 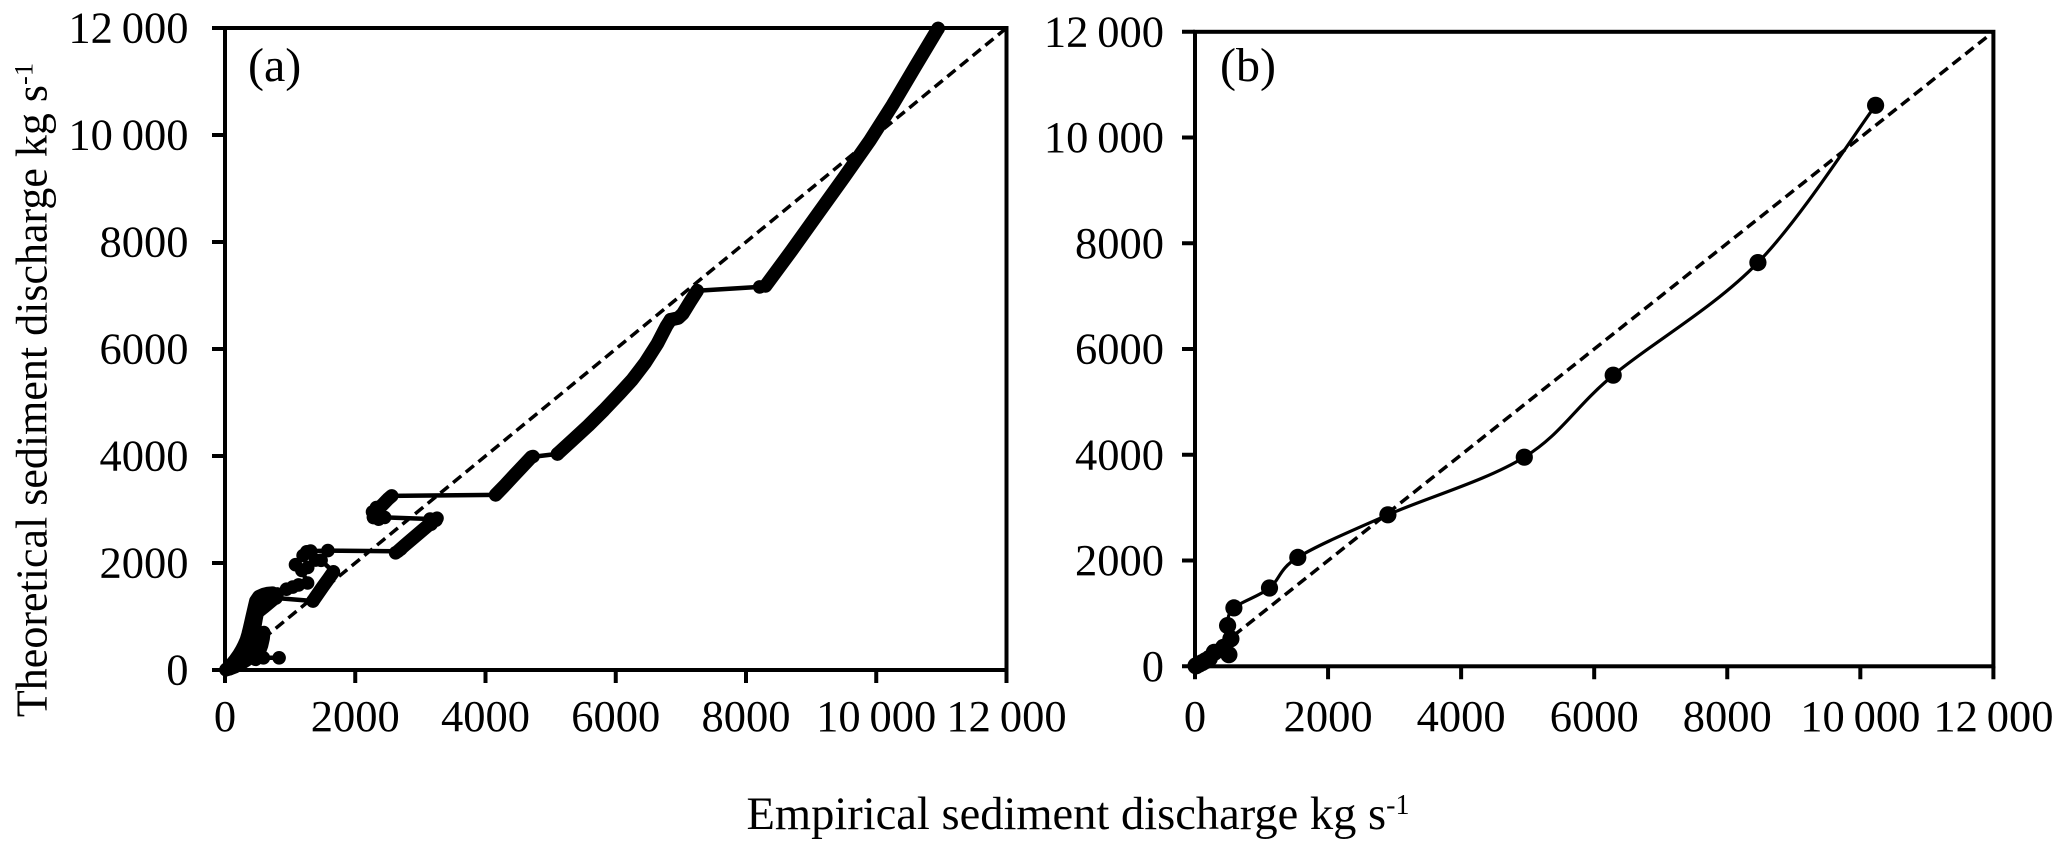 What do you see at coordinates (274, 65) in the screenshot?
I see `svg-text: (a)` at bounding box center [274, 65].